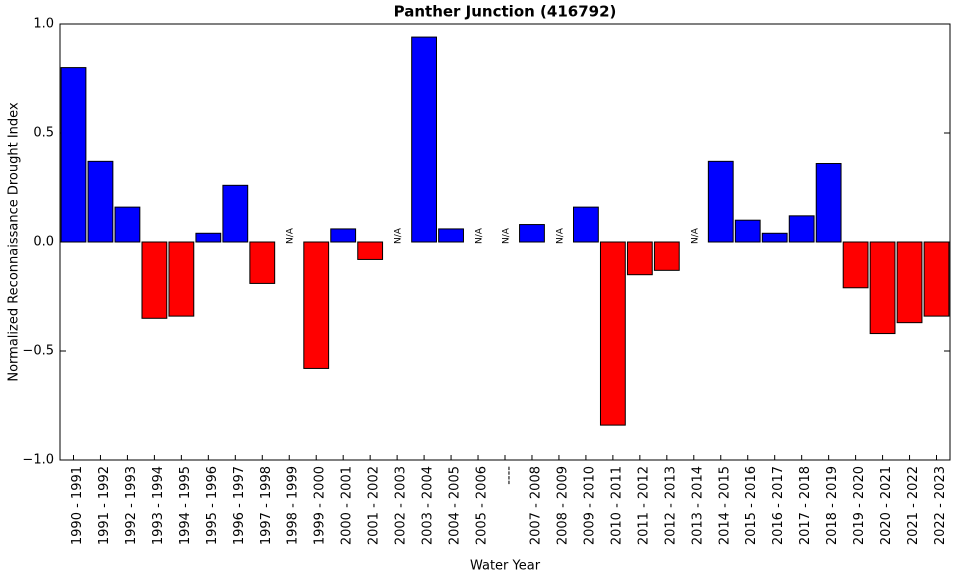 Image resolution: width=960 pixels, height=583 pixels. Describe the element at coordinates (805, 505) in the screenshot. I see `x-tick-label: 2017 - 2018` at that location.